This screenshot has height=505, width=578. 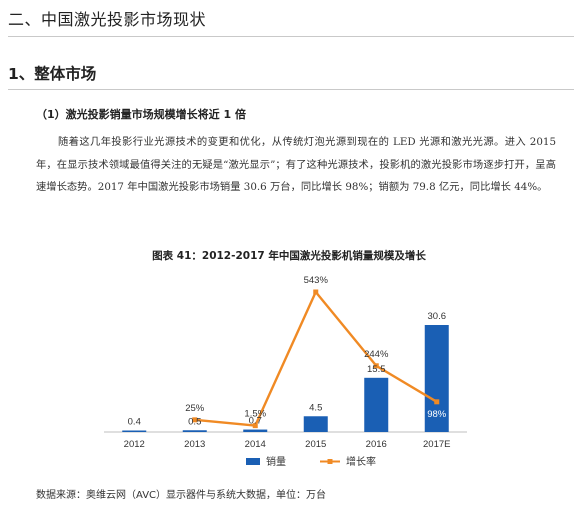 I want to click on subsection-divider, so click(x=291, y=89).